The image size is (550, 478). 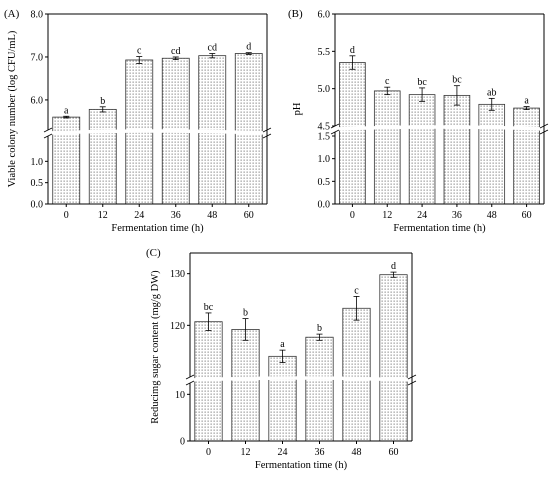 I want to click on y-tick-label: 5.5, so click(x=324, y=52).